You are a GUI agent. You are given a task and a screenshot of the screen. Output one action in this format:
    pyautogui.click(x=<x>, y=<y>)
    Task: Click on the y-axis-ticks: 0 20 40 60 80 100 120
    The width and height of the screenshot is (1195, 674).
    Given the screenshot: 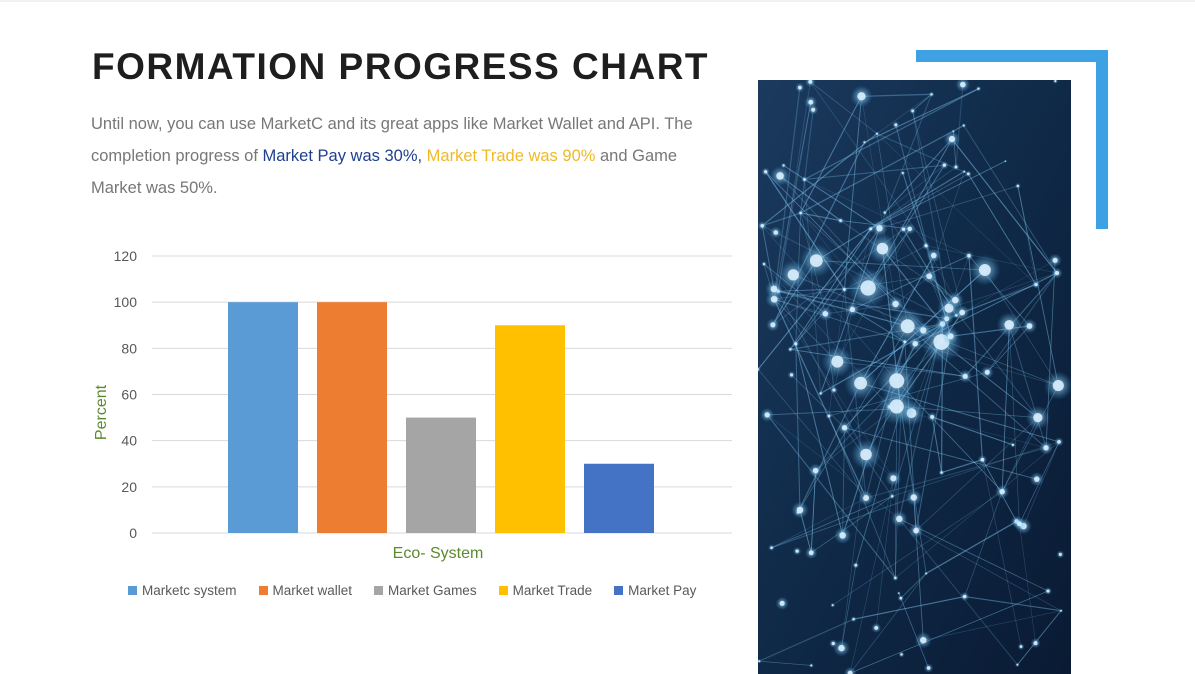 What is the action you would take?
    pyautogui.click(x=126, y=394)
    